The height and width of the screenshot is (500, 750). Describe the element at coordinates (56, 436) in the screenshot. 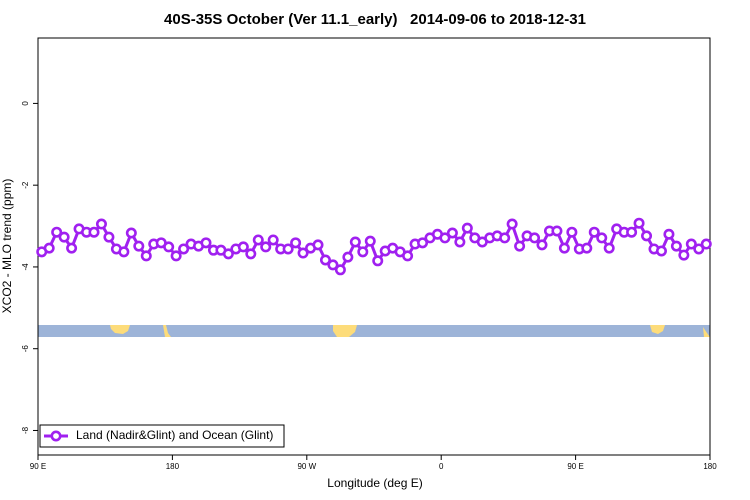

I see `legend-marker` at that location.